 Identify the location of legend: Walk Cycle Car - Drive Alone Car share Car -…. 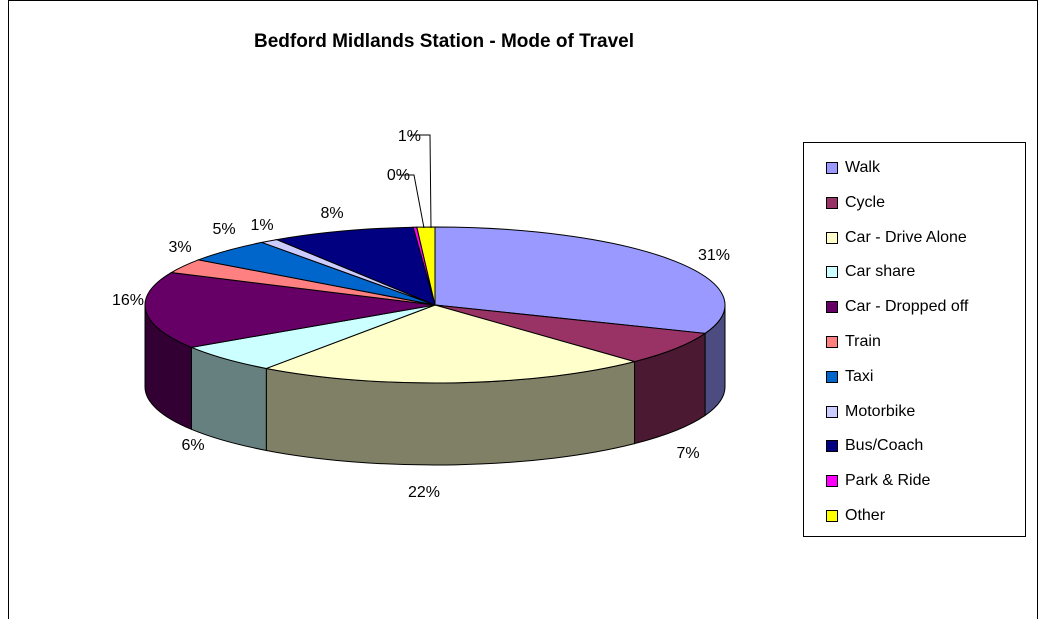
(914, 339).